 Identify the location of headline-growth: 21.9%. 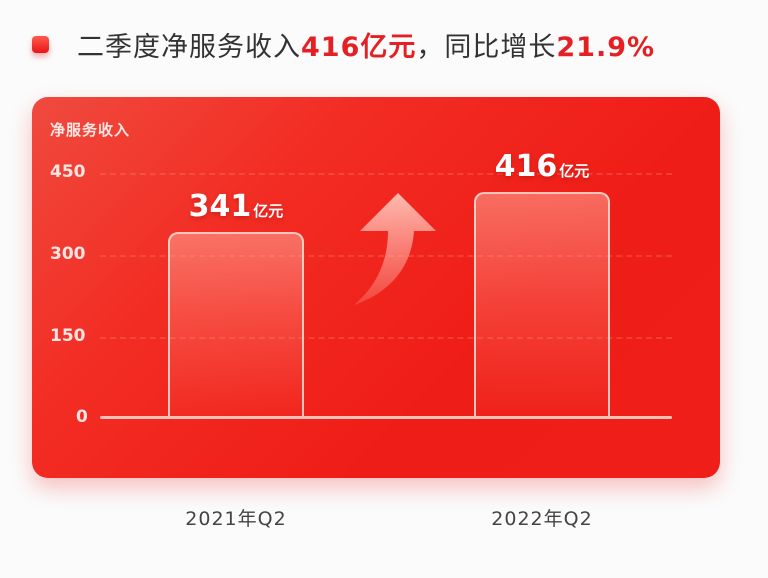
(606, 47).